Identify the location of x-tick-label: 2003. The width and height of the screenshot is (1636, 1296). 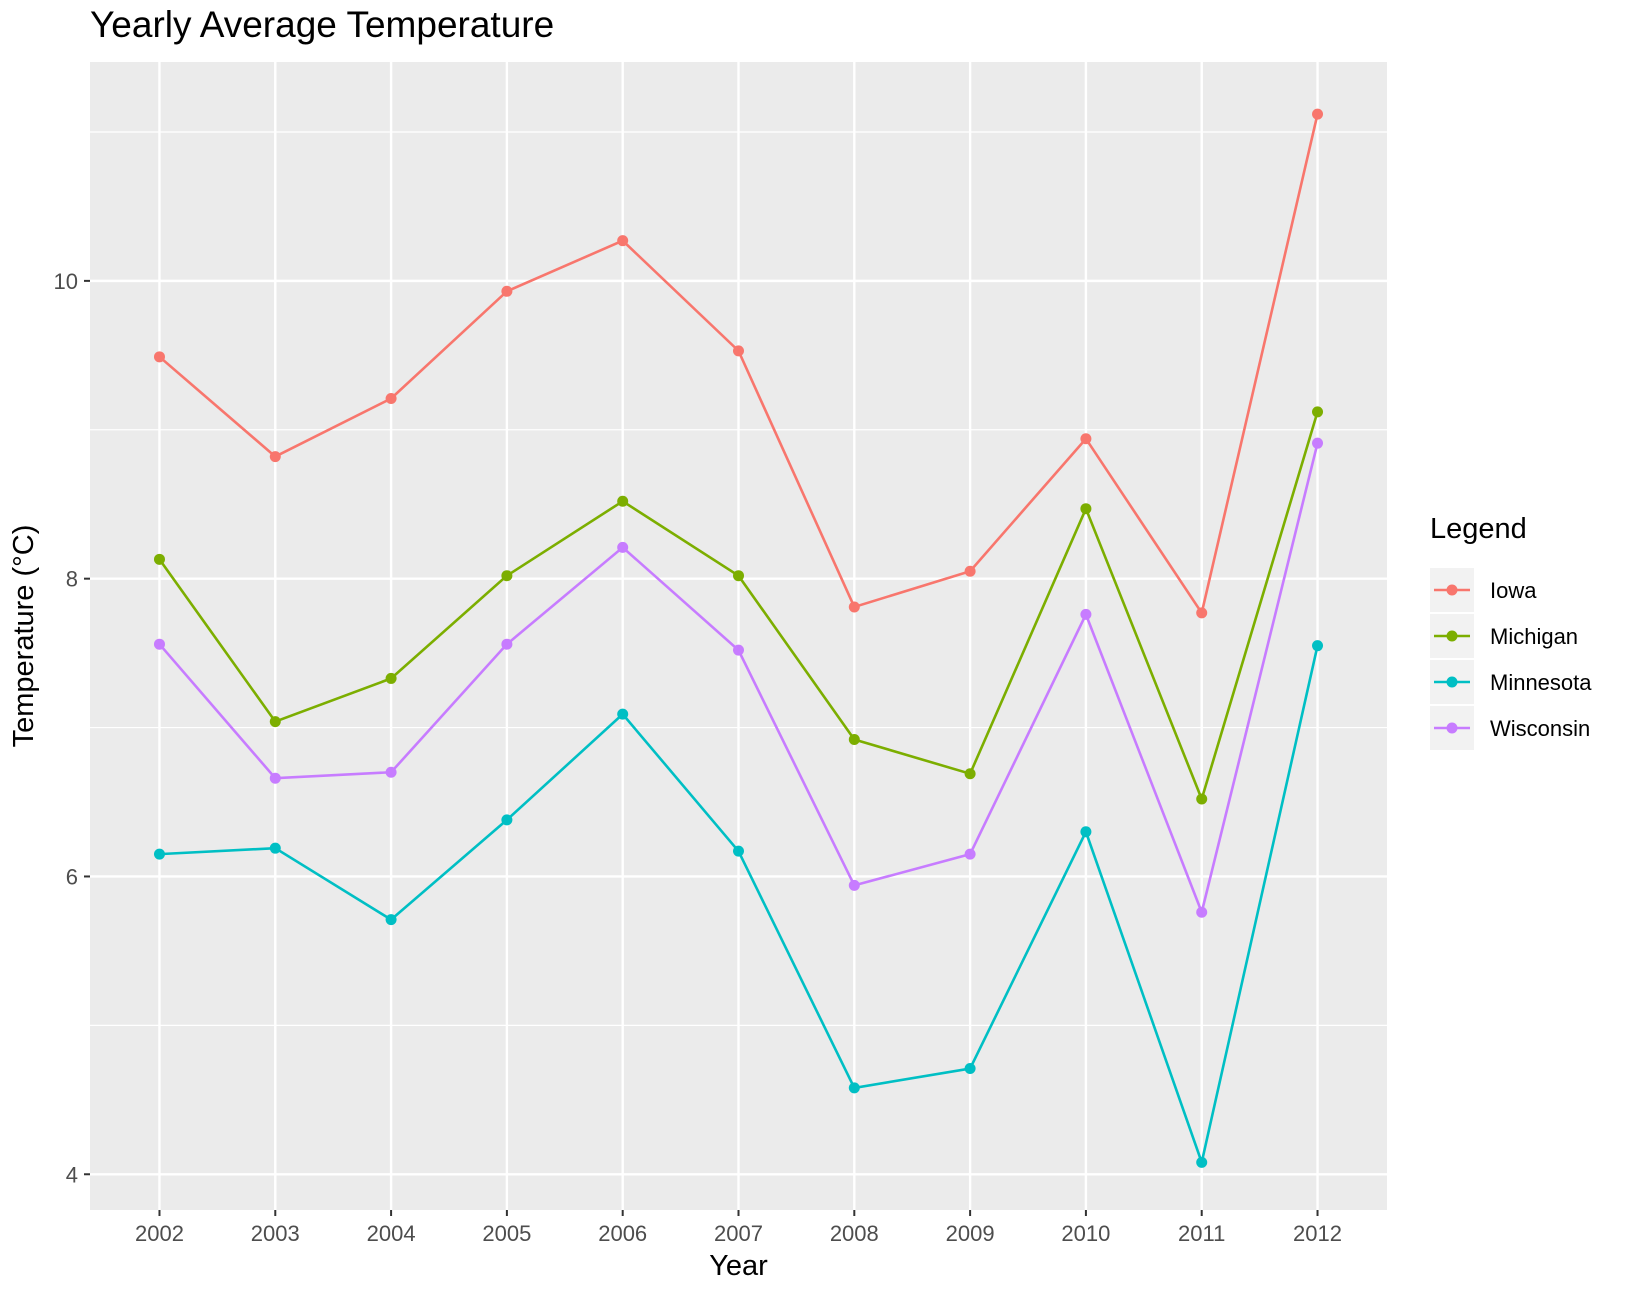
(275, 1233).